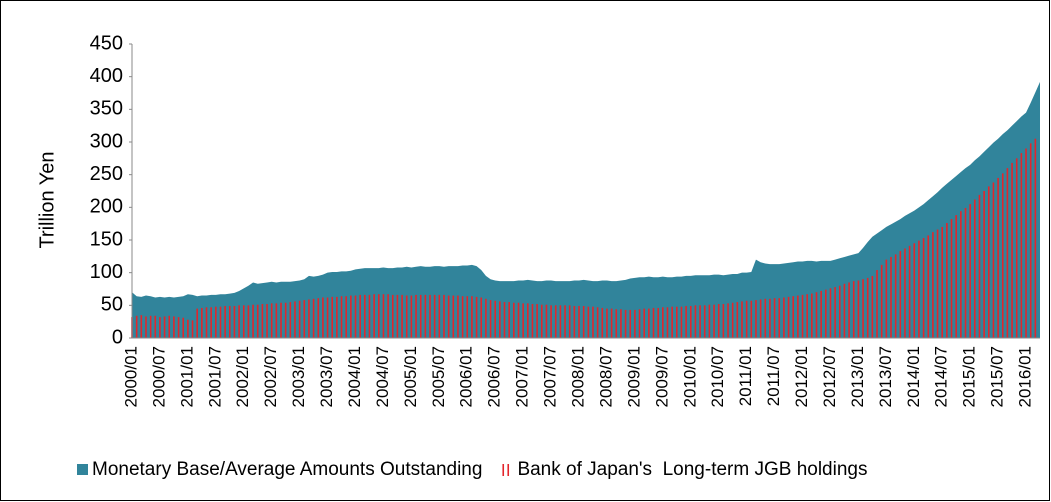 Image resolution: width=1051 pixels, height=502 pixels. I want to click on x-tick-label: 2003/07, so click(326, 376).